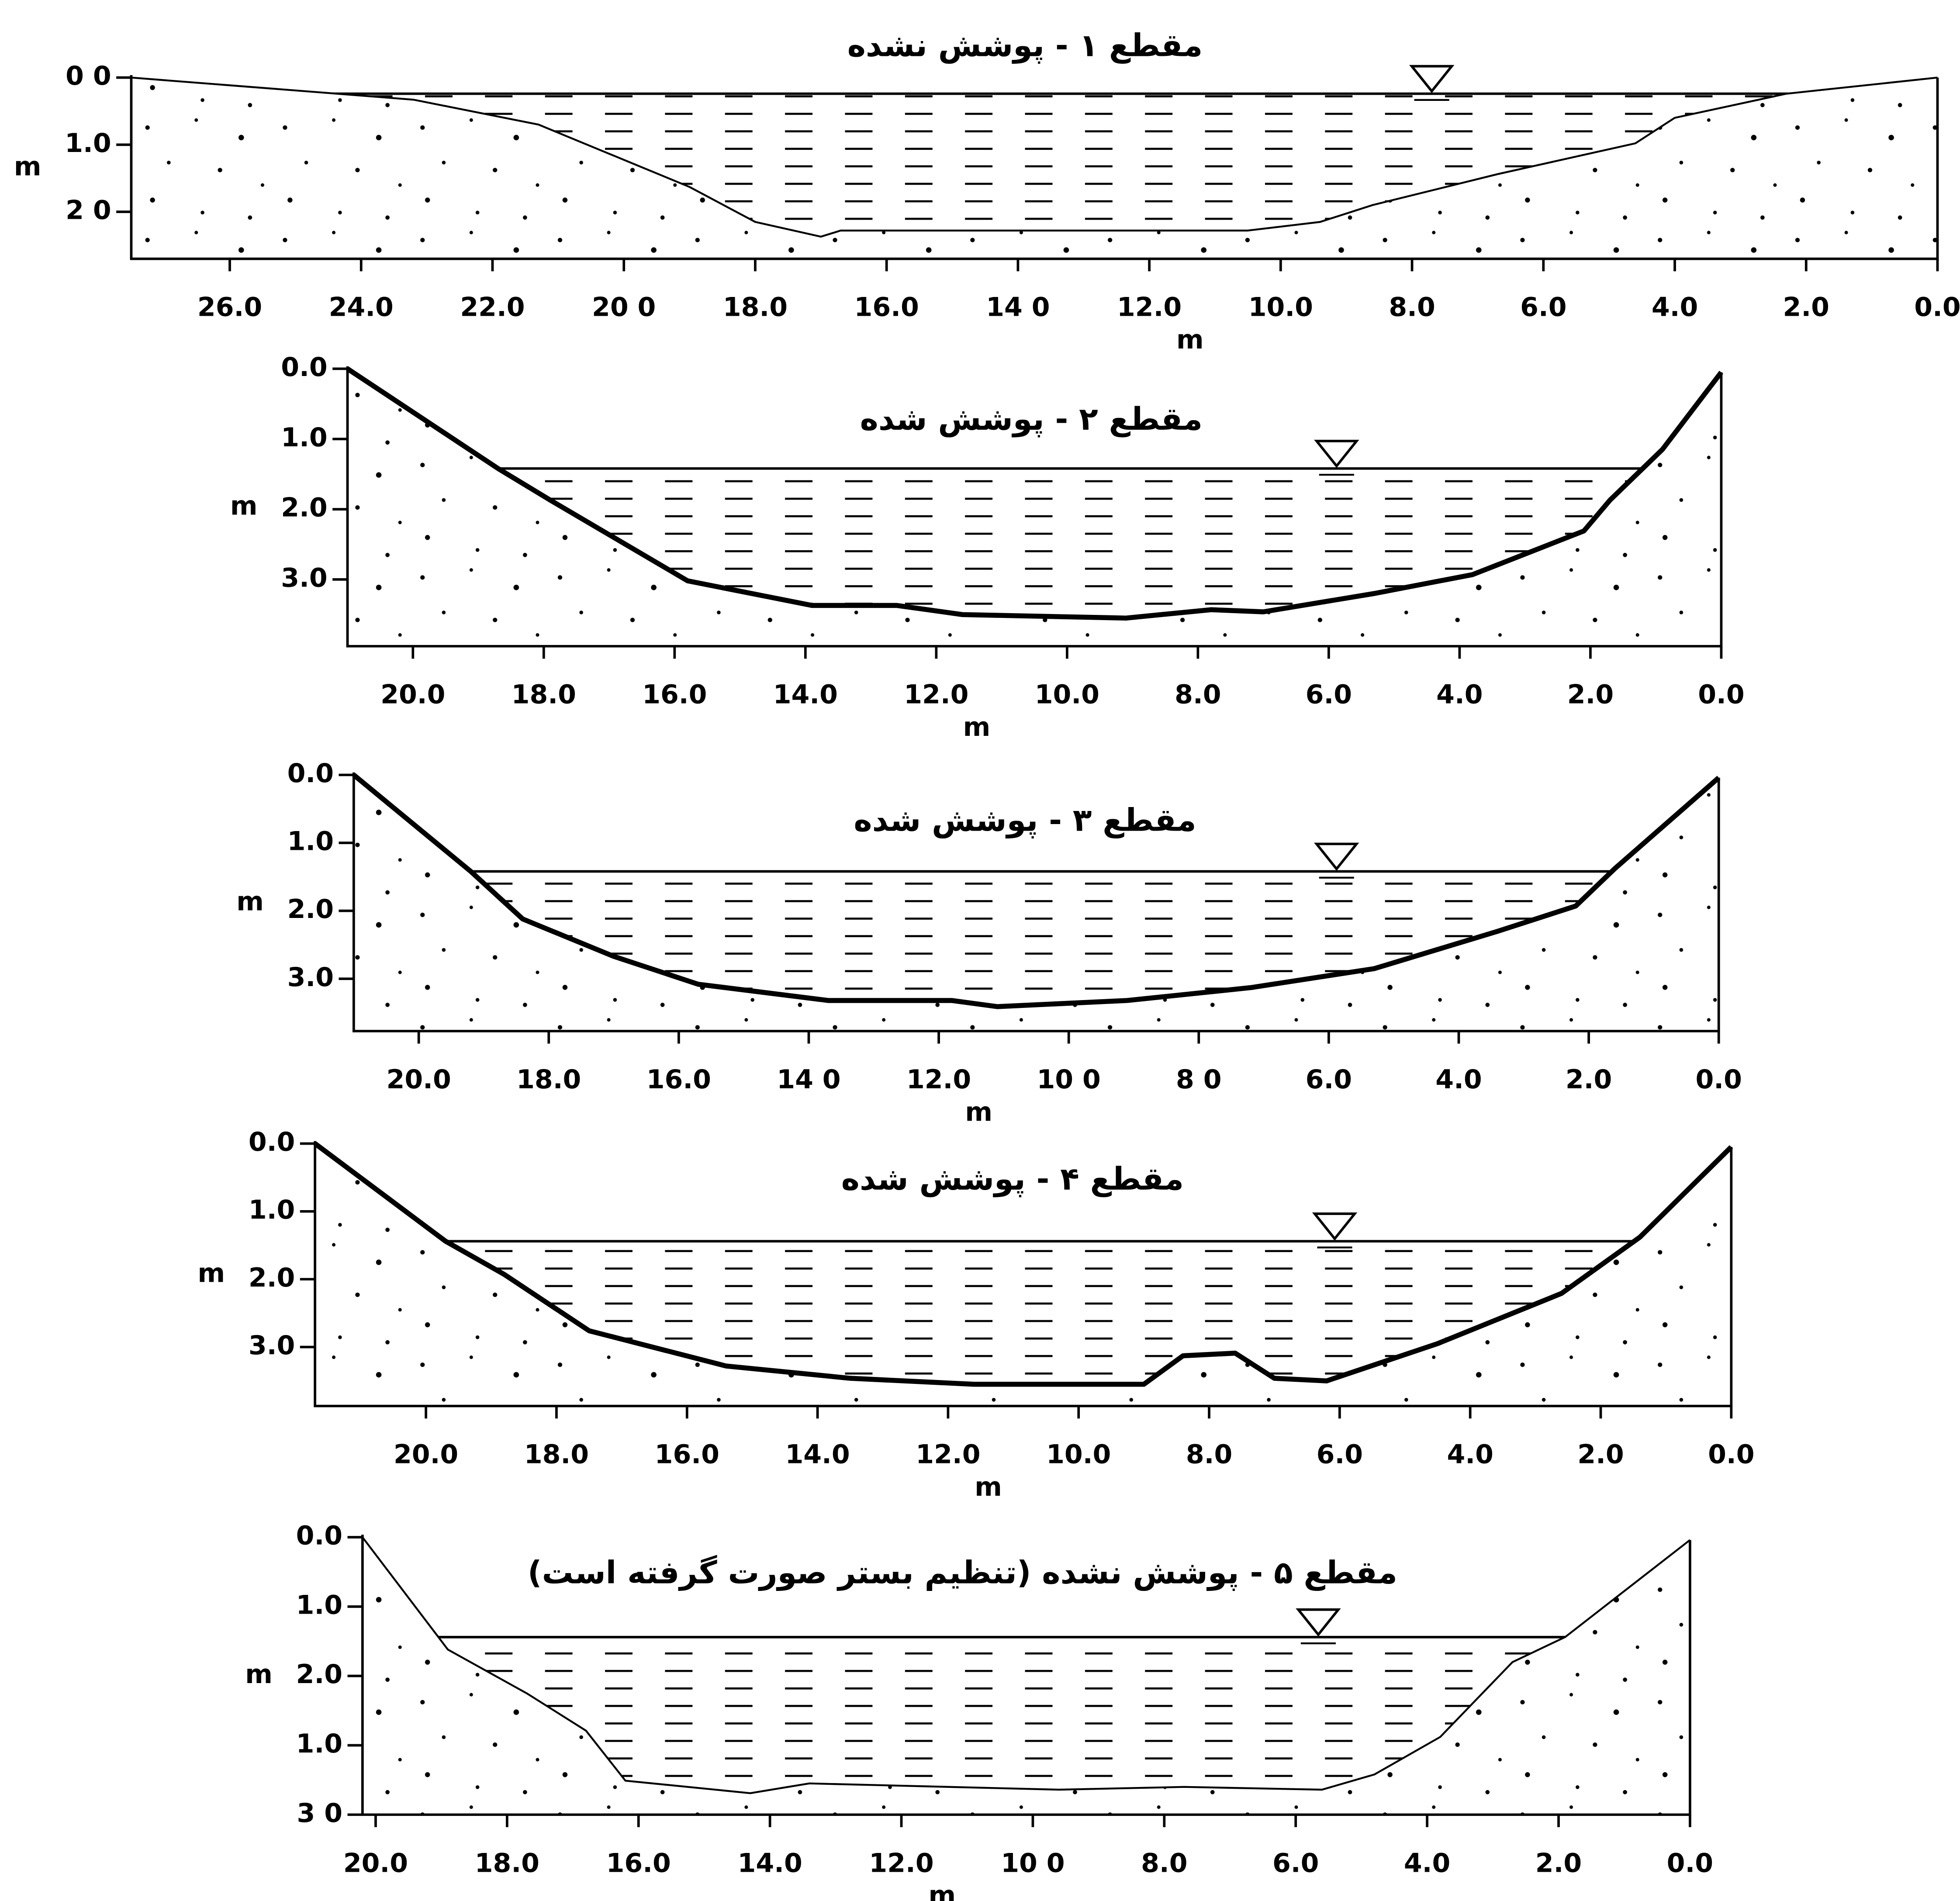 The width and height of the screenshot is (1960, 1901). Describe the element at coordinates (624, 307) in the screenshot. I see `x-tick-label: 20 0` at that location.